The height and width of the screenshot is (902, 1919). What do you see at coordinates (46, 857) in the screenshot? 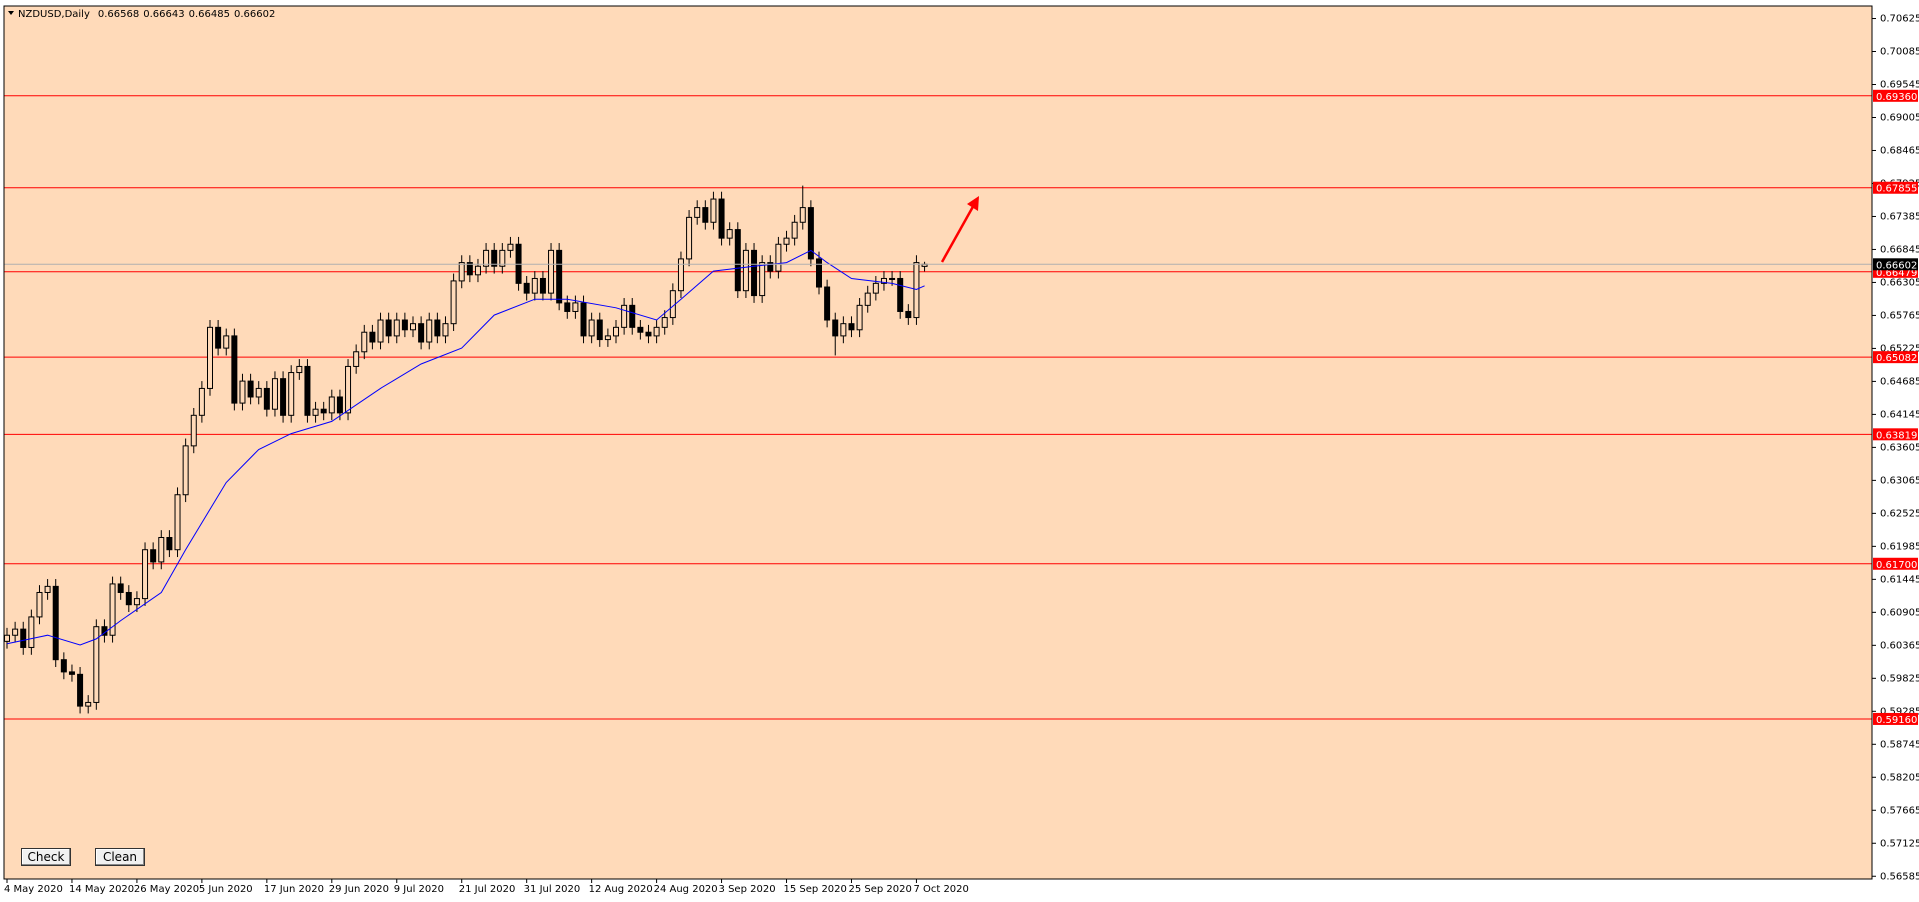
I see `check-button: Check` at bounding box center [46, 857].